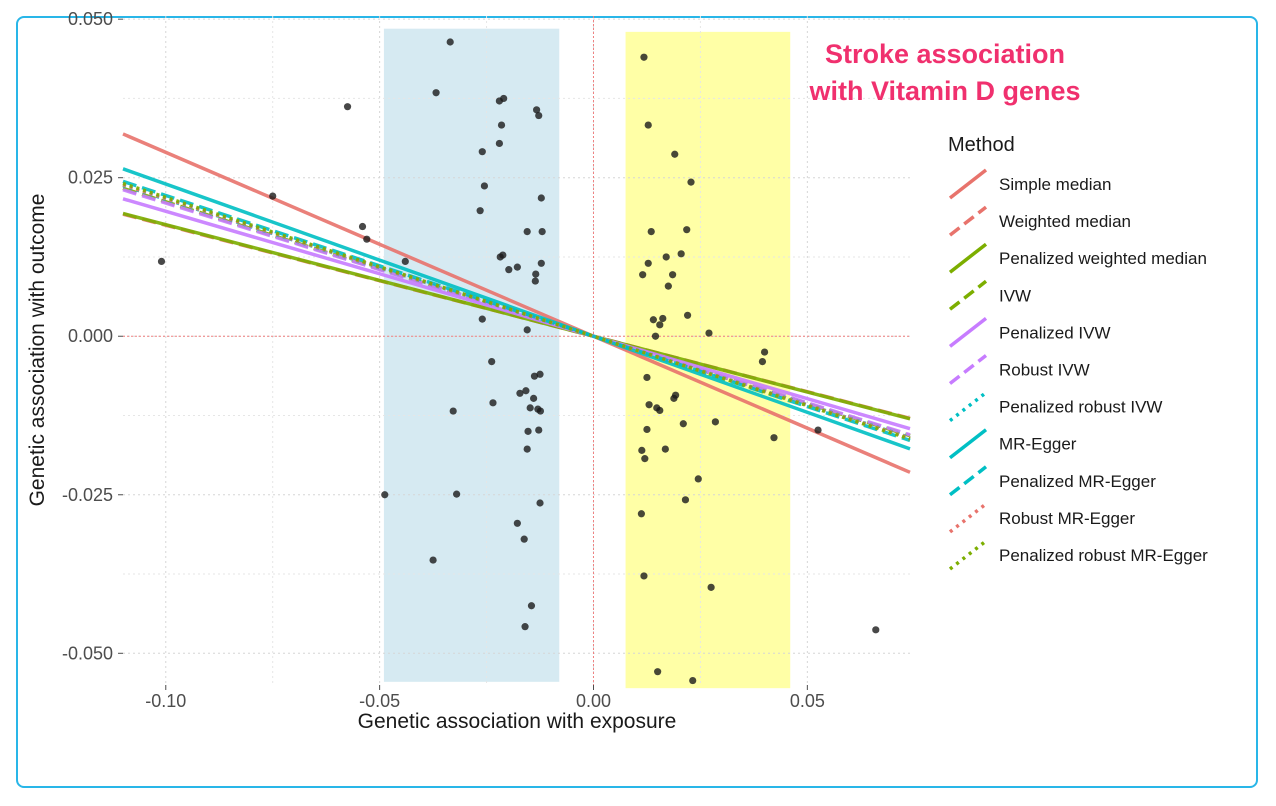 This screenshot has height=806, width=1276. I want to click on y-tick-label: 0.025, so click(90, 178).